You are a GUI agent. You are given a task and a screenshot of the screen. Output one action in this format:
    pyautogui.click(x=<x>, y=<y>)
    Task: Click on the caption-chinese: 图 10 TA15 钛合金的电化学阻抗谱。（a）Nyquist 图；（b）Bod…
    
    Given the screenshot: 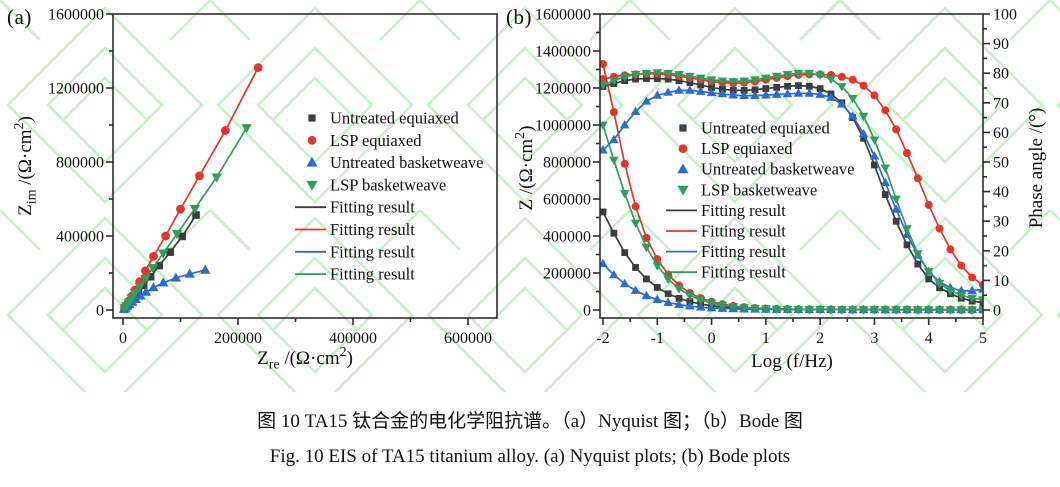 What is the action you would take?
    pyautogui.click(x=530, y=421)
    